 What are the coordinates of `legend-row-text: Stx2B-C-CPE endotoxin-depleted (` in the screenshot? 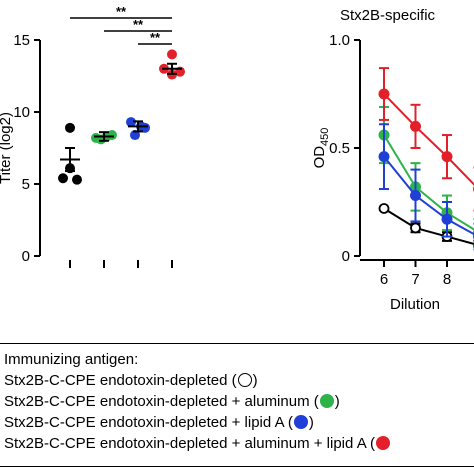 It's located at (120, 380).